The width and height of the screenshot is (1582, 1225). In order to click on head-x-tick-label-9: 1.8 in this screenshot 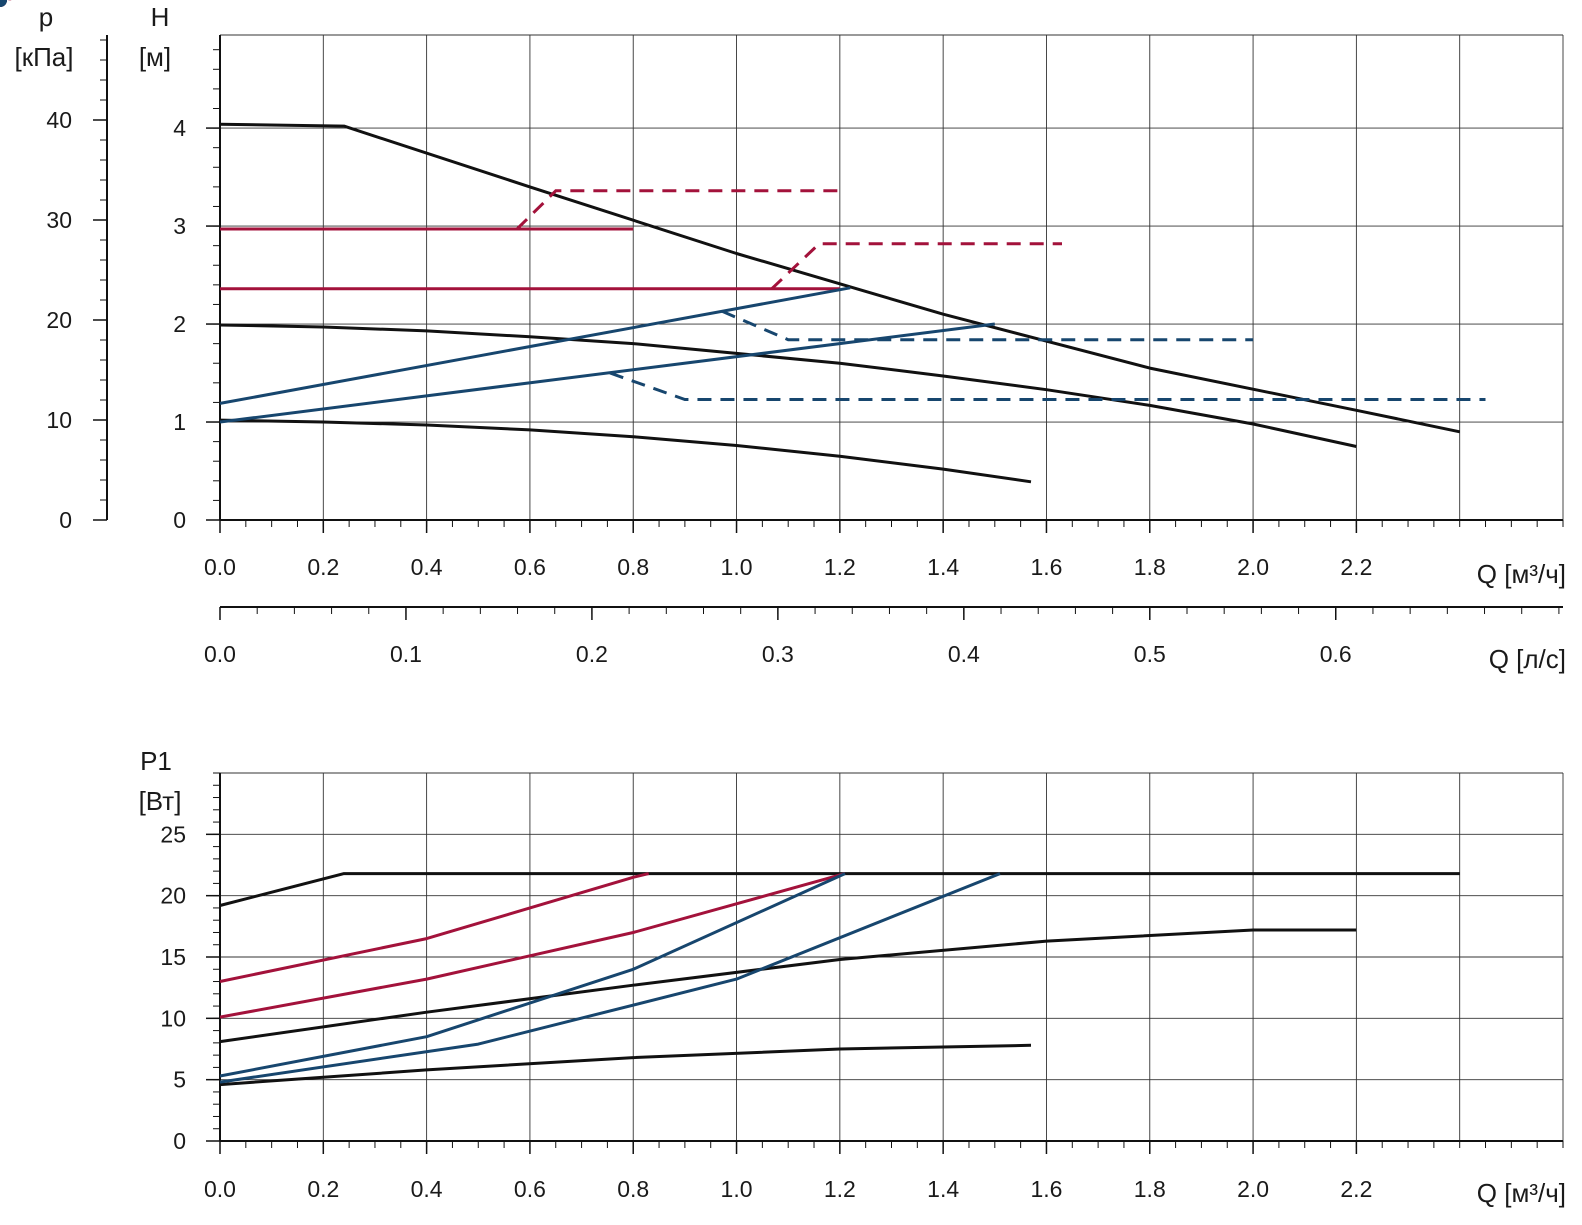, I will do `click(1150, 567)`.